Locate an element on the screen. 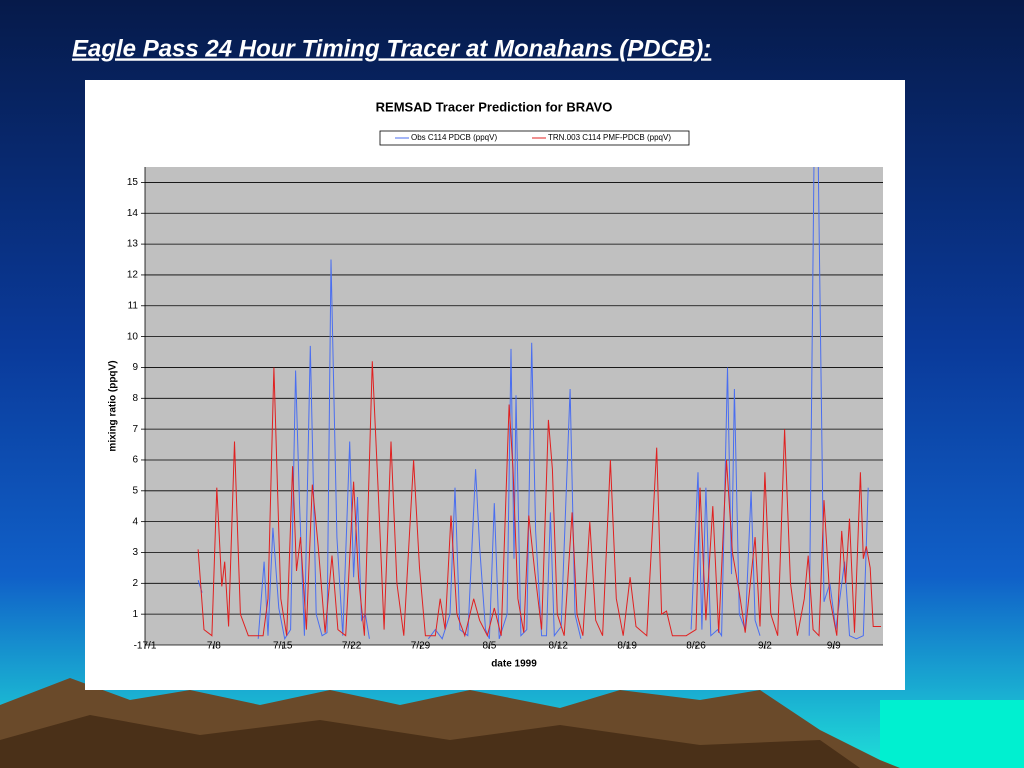  x-tick-label: 7/15 is located at coordinates (283, 646).